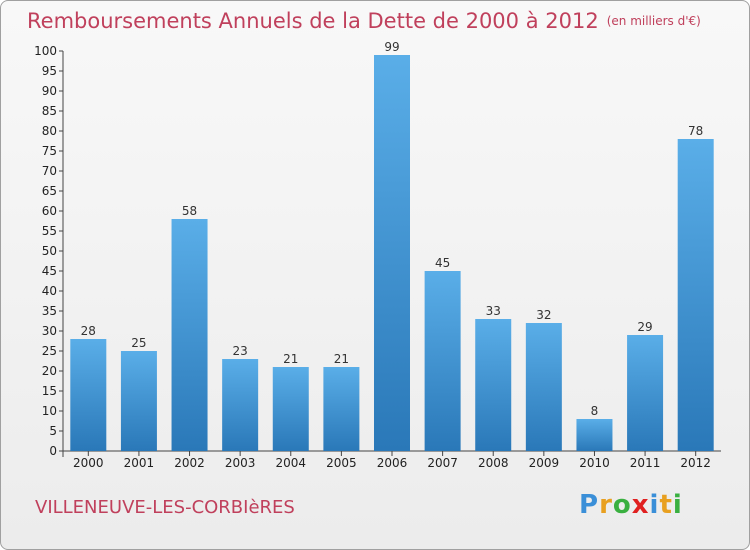 The width and height of the screenshot is (750, 550). Describe the element at coordinates (49, 351) in the screenshot. I see `y-tick-label: 25` at that location.